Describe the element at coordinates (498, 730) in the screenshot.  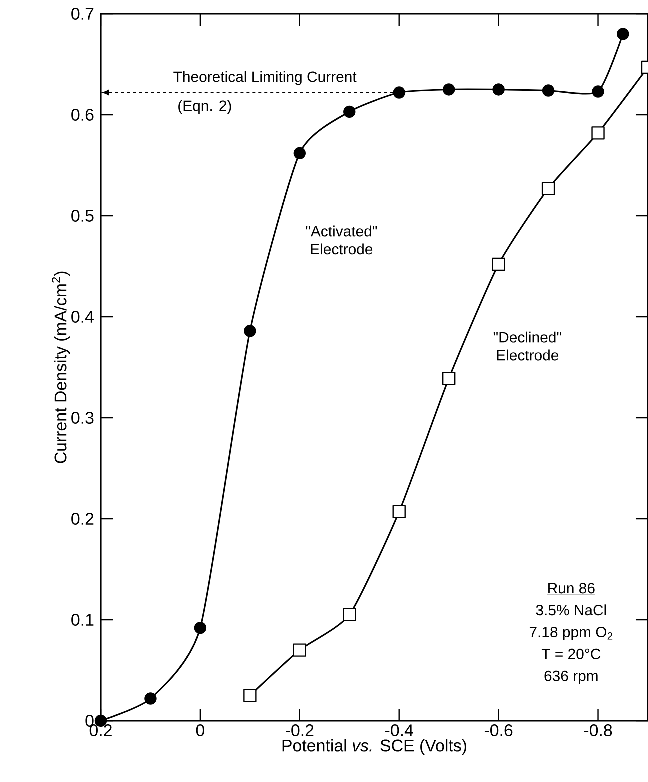
I see `x-tick-label: -0.6` at that location.